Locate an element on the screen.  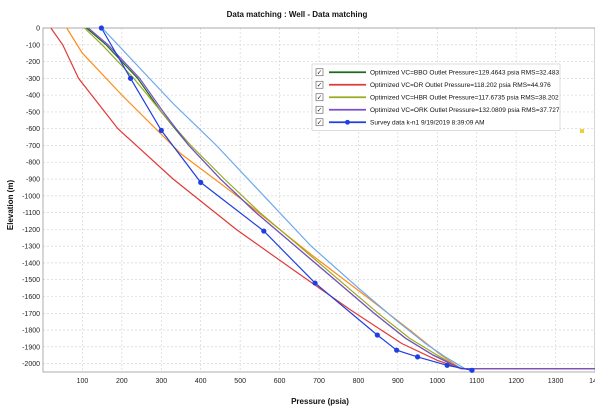
x-tick-label: 400 is located at coordinates (201, 381).